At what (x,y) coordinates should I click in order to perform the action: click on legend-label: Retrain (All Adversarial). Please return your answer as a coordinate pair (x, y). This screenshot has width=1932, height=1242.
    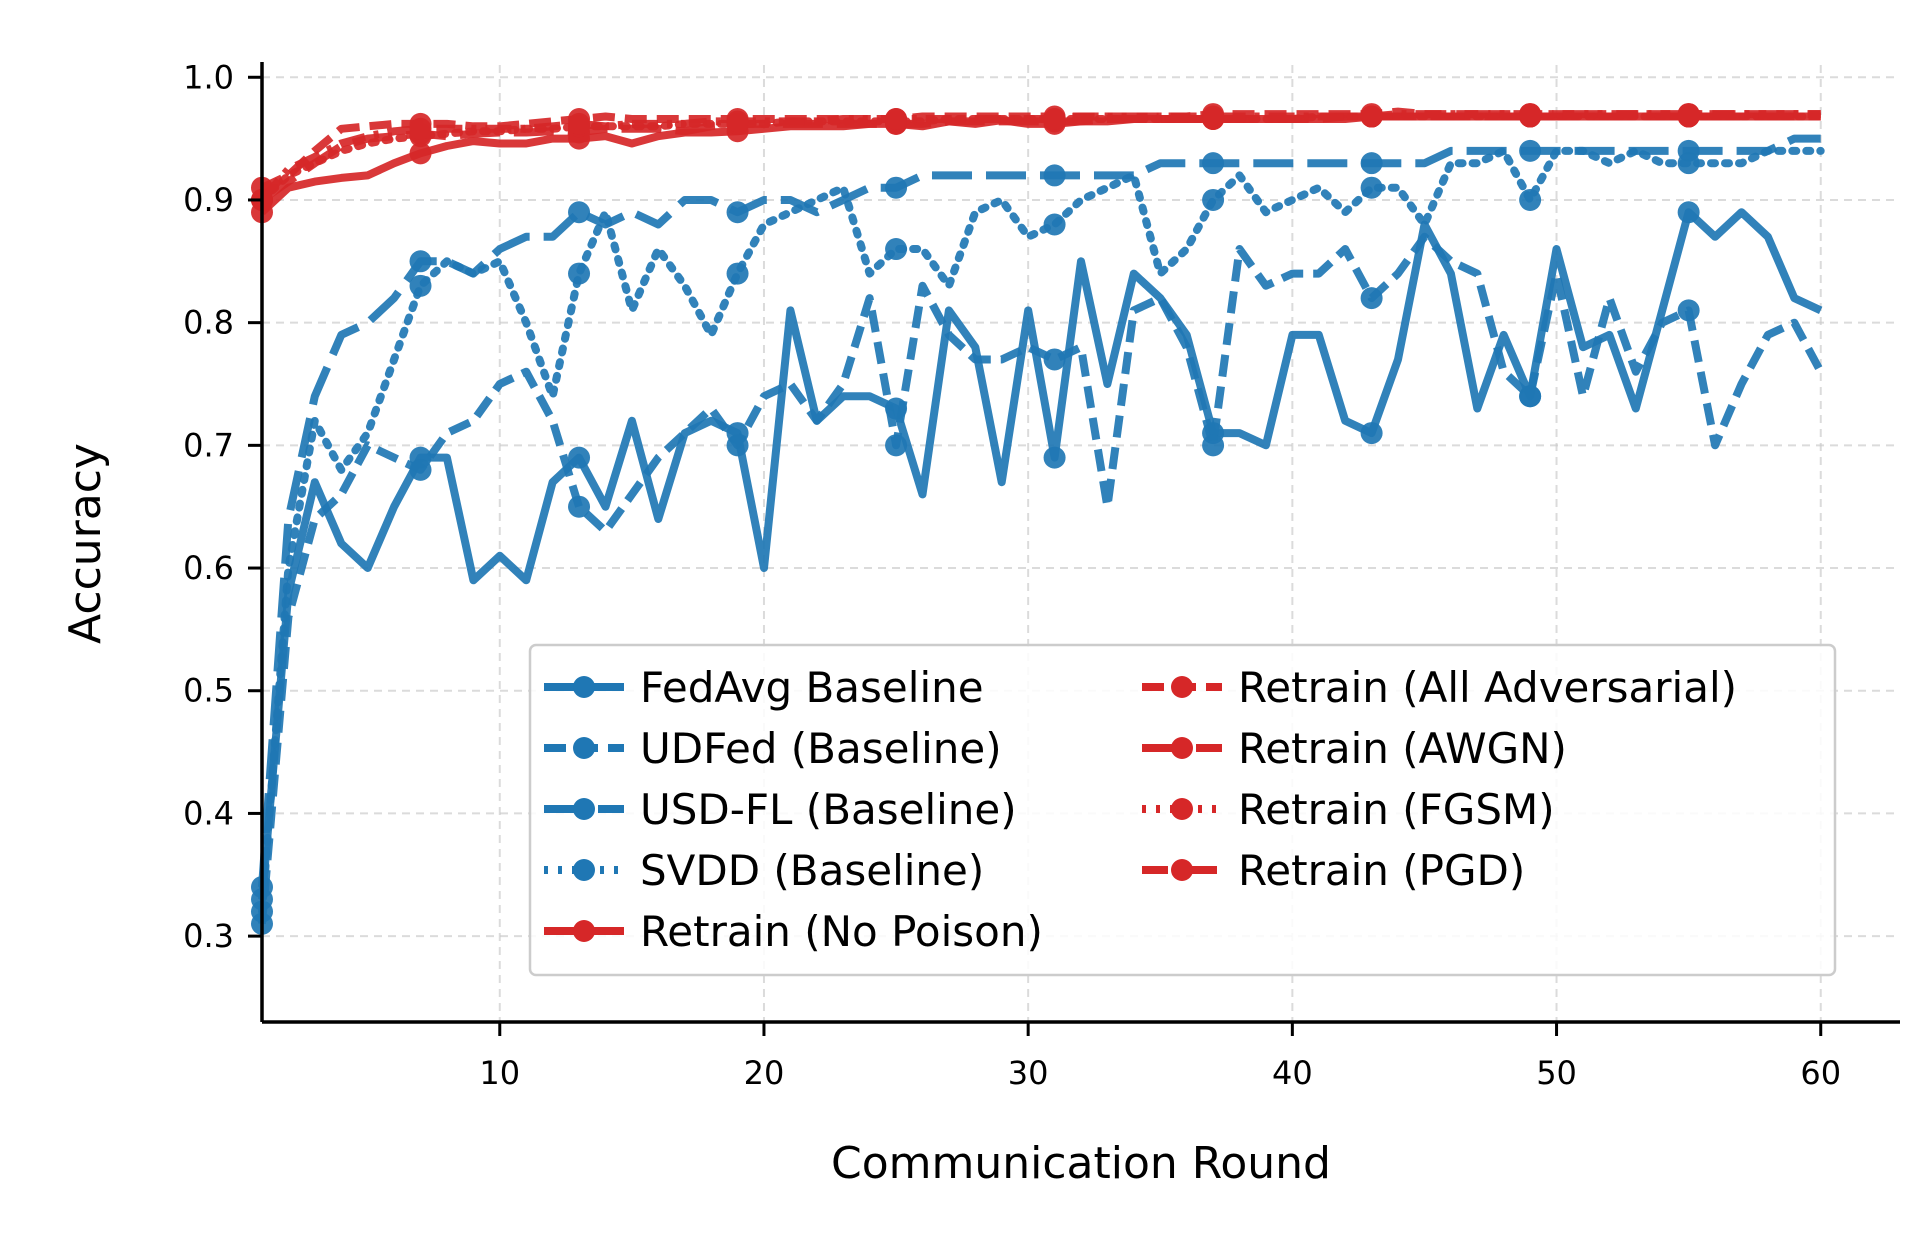
    Looking at the image, I should click on (1487, 687).